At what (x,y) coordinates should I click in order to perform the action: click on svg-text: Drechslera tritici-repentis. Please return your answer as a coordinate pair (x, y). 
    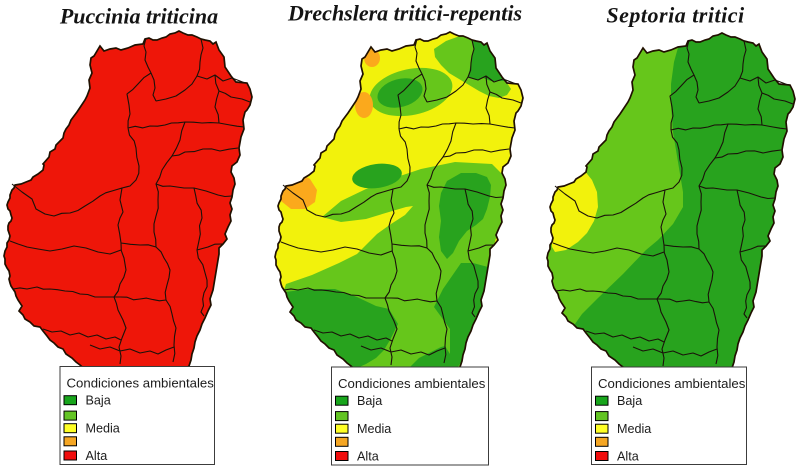
    Looking at the image, I should click on (404, 13).